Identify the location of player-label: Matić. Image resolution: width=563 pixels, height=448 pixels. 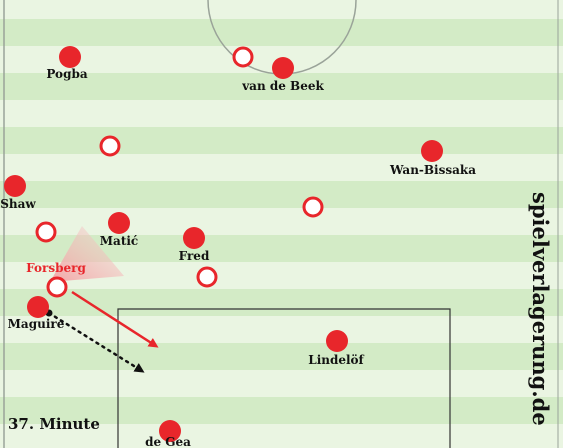
(119, 241).